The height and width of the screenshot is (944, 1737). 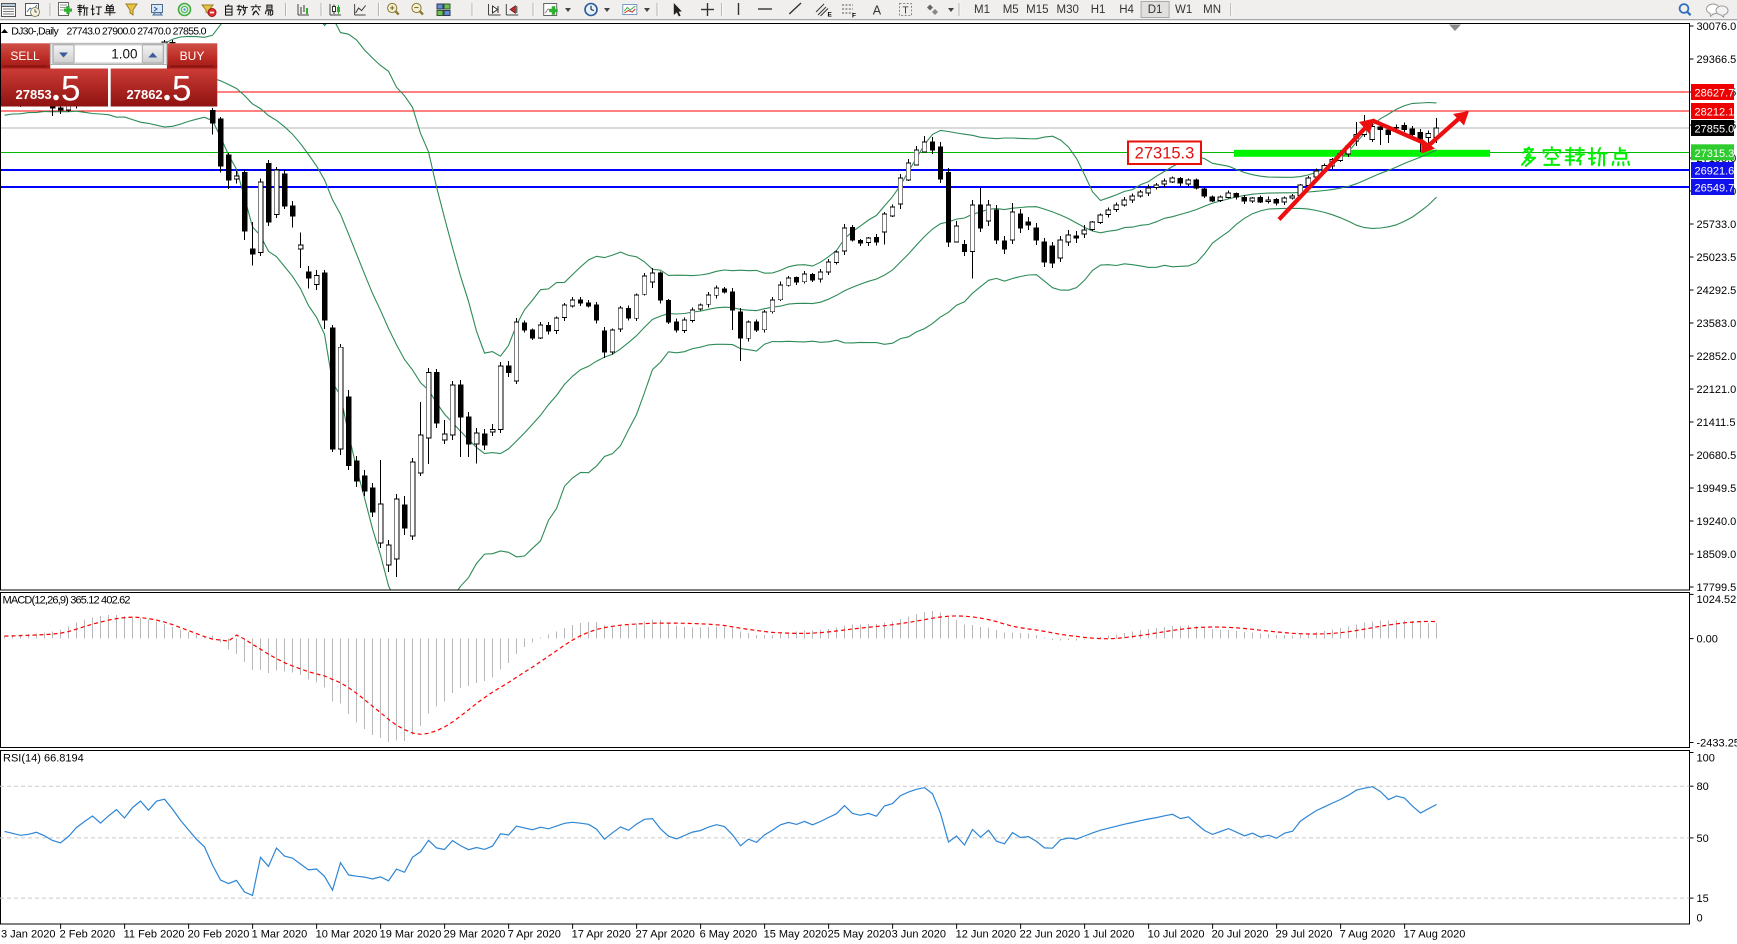 I want to click on svg-text: 3 Jan 2020, so click(x=28, y=935).